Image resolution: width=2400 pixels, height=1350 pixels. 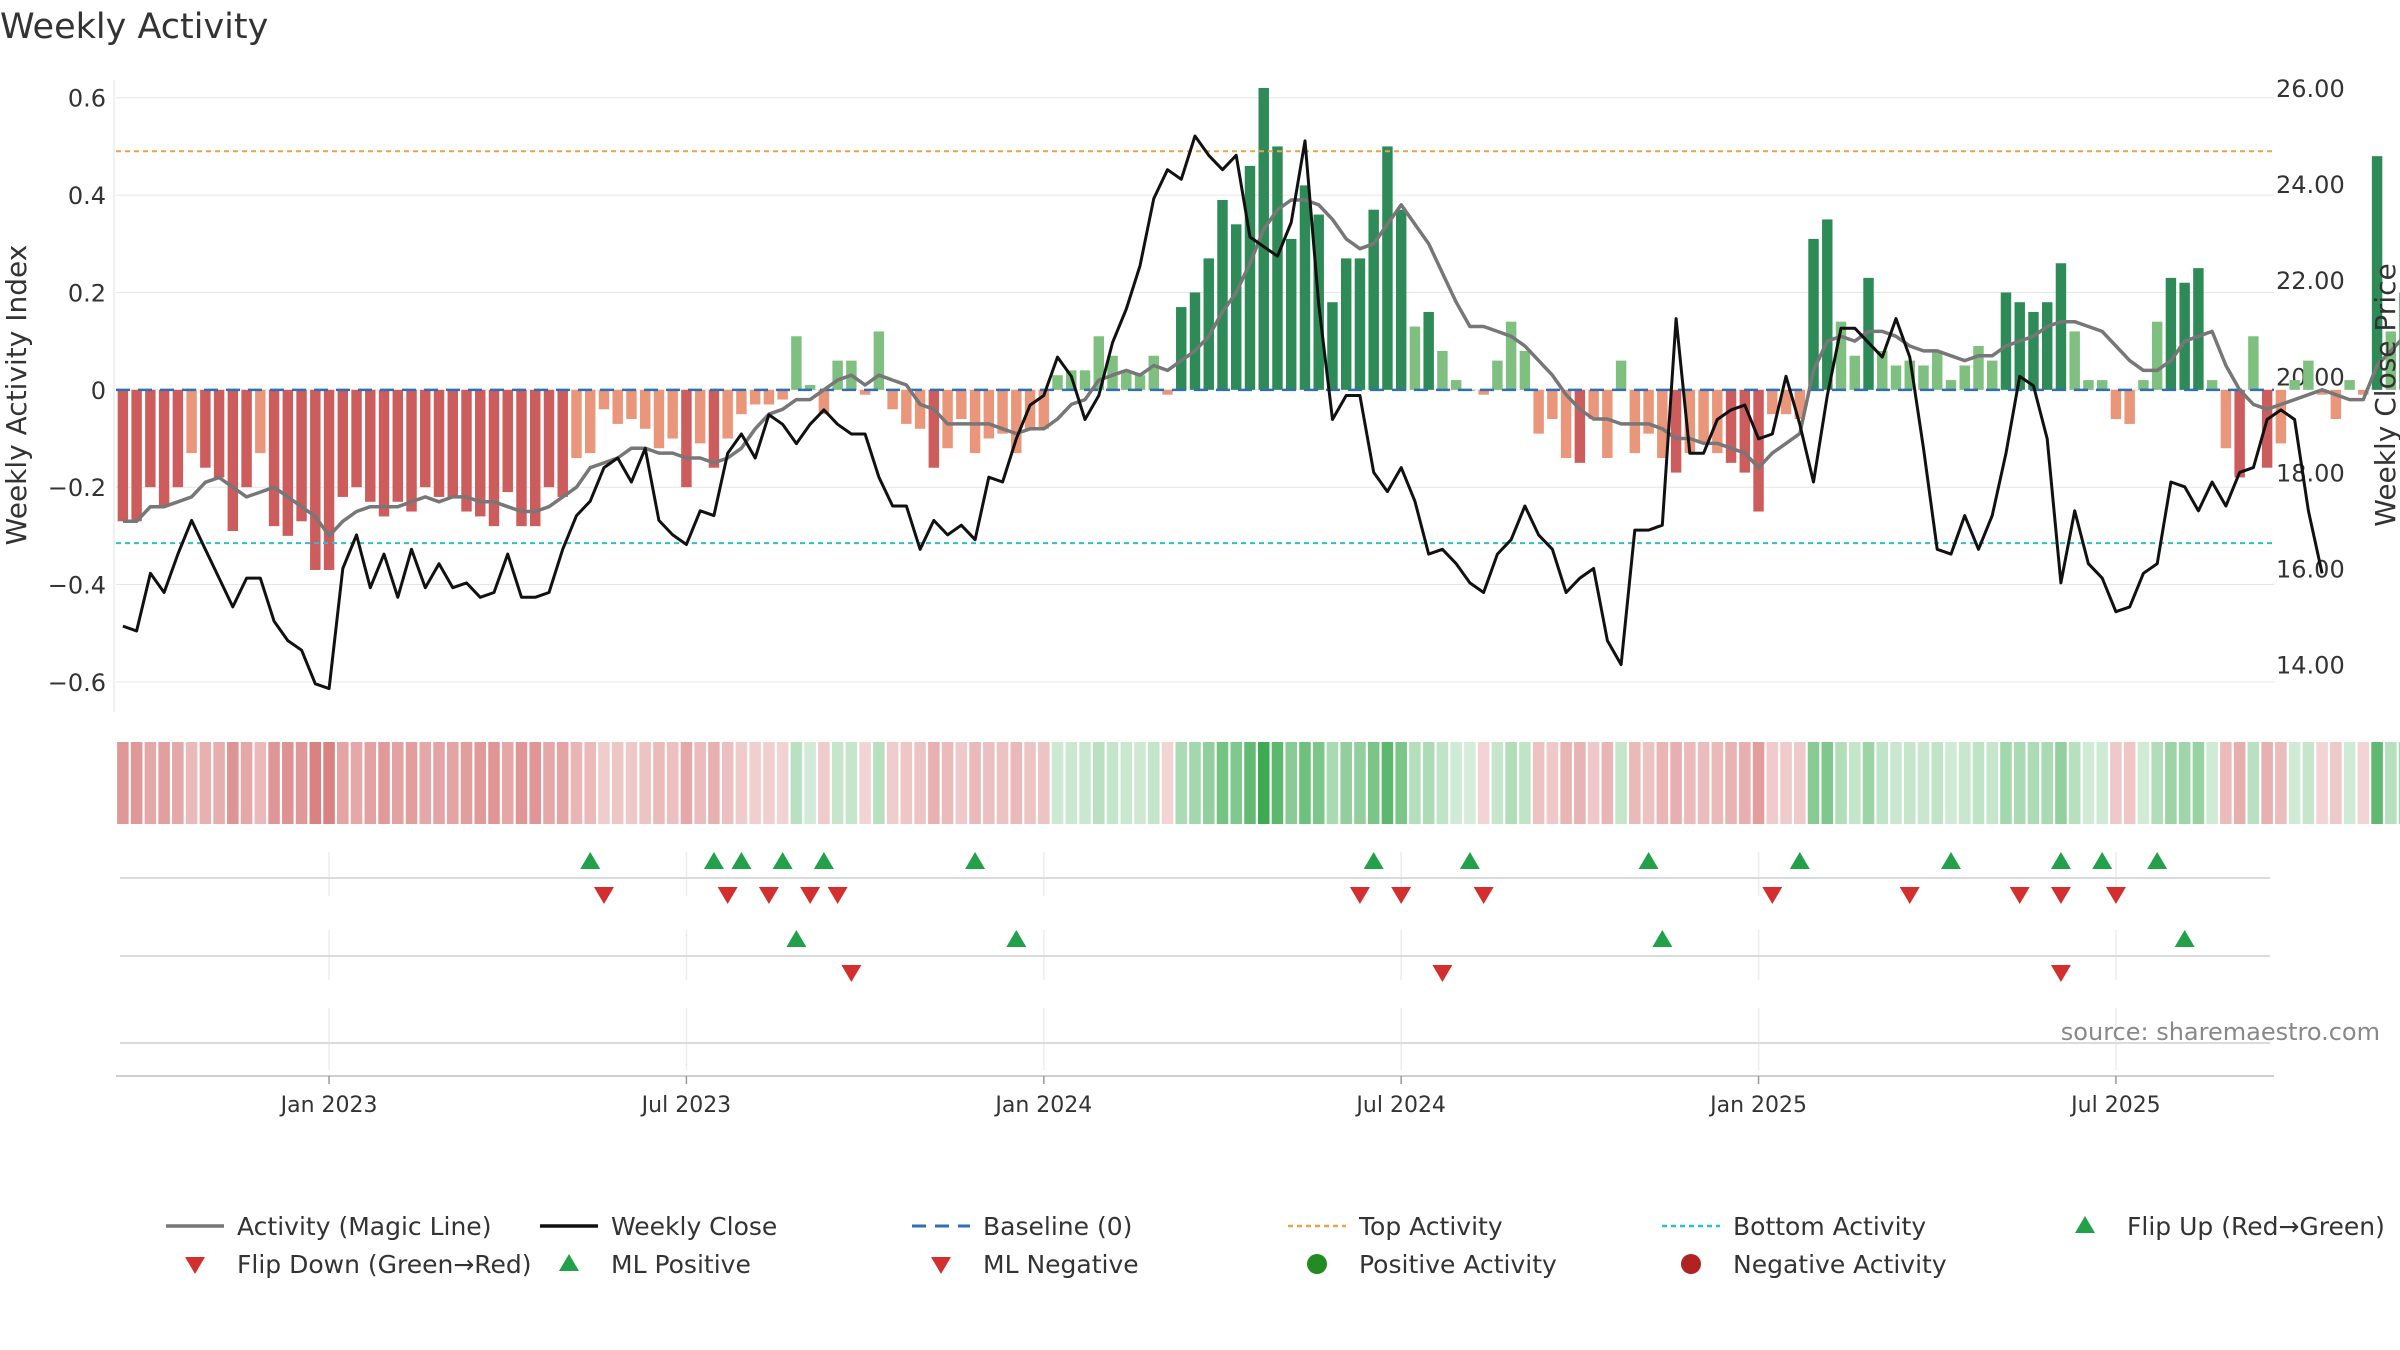 I want to click on y-right-tick-label: 16.00, so click(x=2310, y=569).